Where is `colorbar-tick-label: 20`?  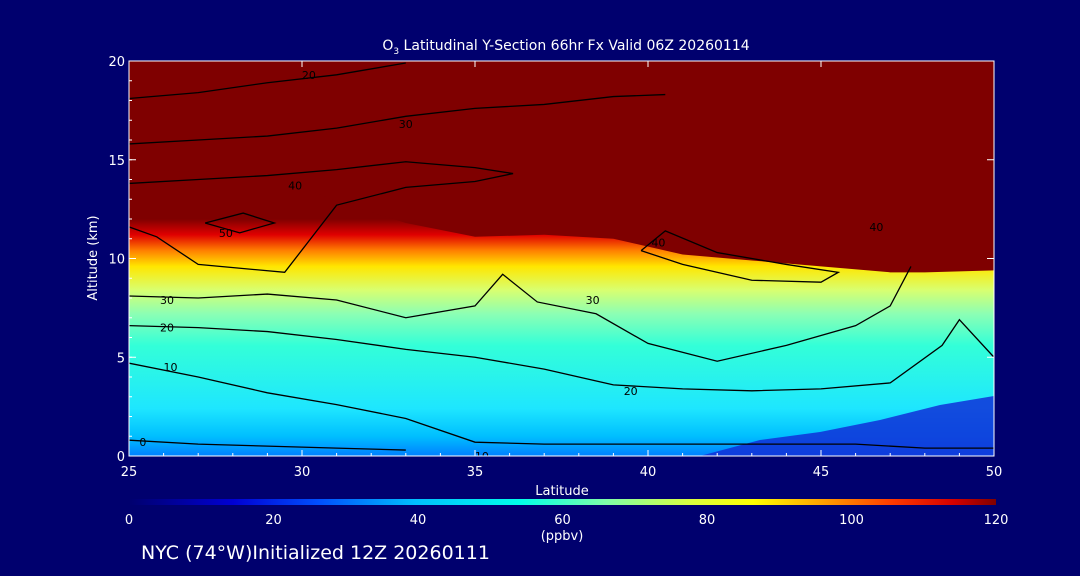 colorbar-tick-label: 20 is located at coordinates (273, 520).